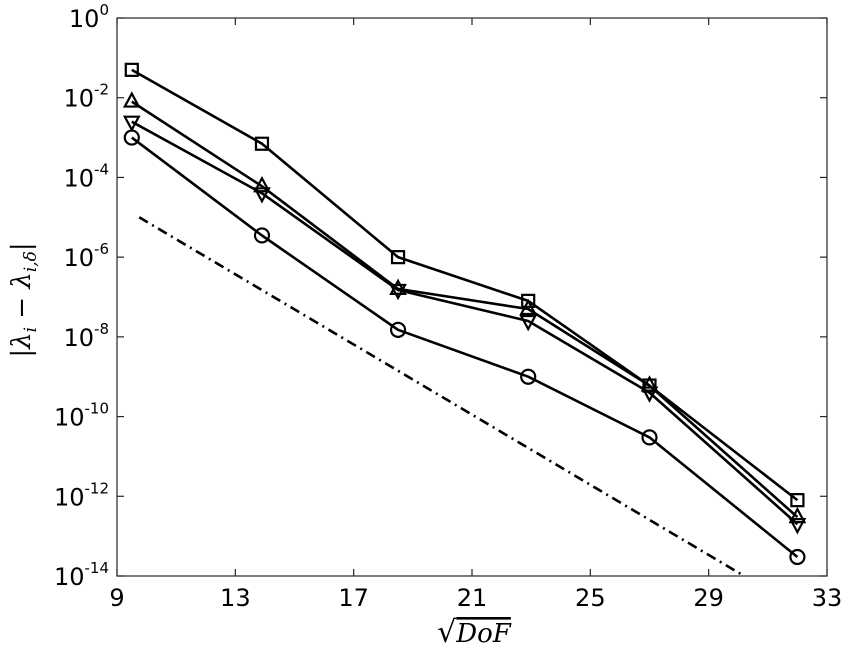  I want to click on x-tick-label: 21, so click(472, 598).